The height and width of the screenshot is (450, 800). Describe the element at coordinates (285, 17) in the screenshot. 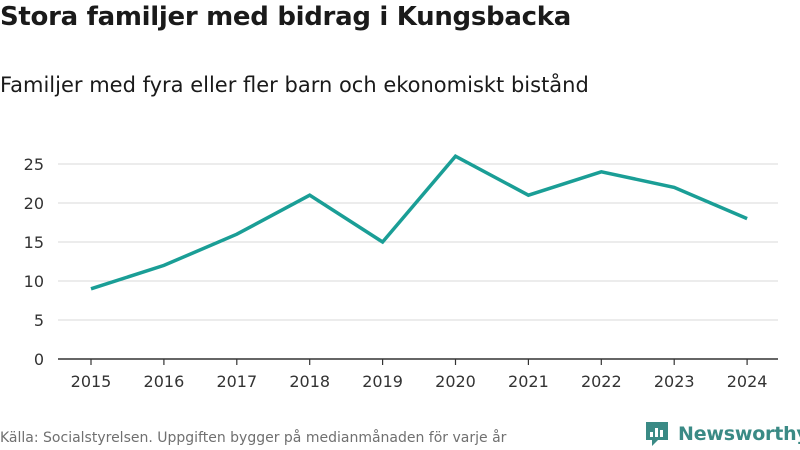

I see `chart-title: Stora familjer med bidrag i Kungsbacka` at that location.